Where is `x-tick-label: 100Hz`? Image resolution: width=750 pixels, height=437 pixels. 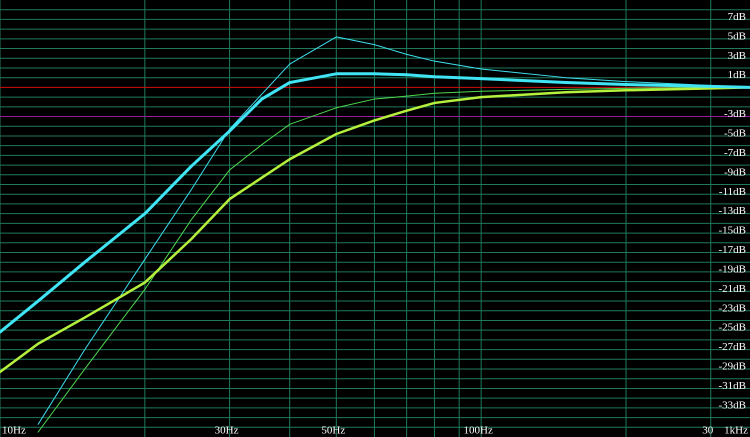 x-tick-label: 100Hz is located at coordinates (478, 431).